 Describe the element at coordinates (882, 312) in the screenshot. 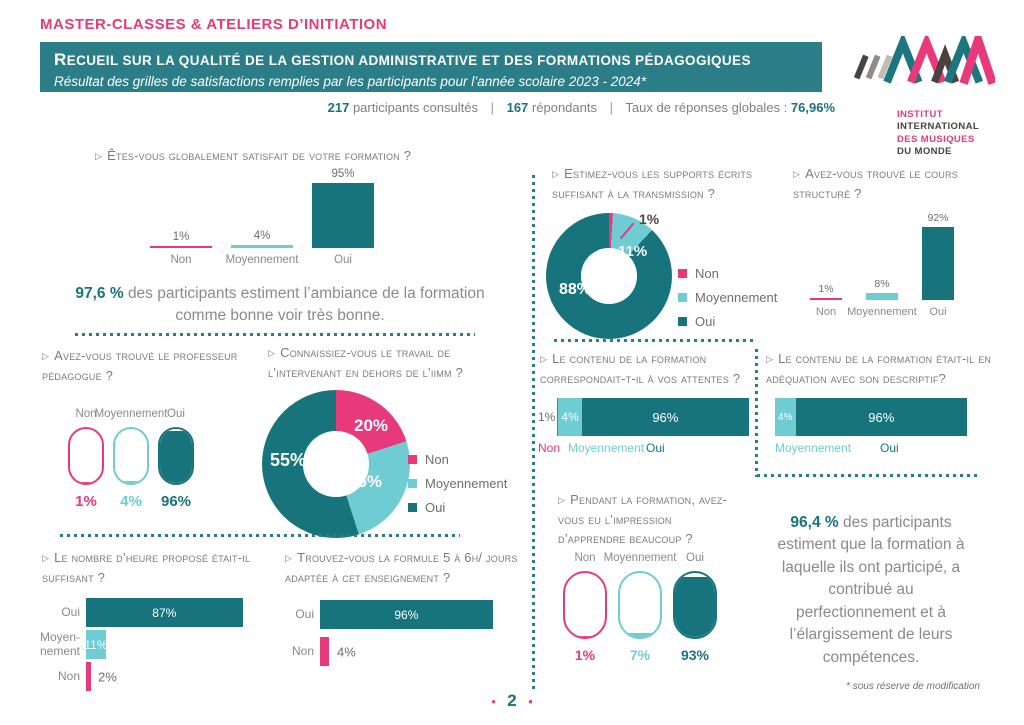

I see `bar-category-label: Moyennement` at that location.